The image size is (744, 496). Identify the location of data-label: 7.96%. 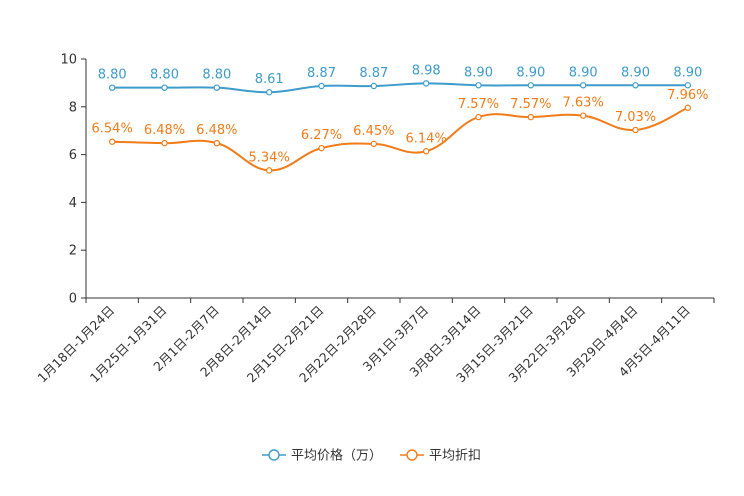
(687, 95).